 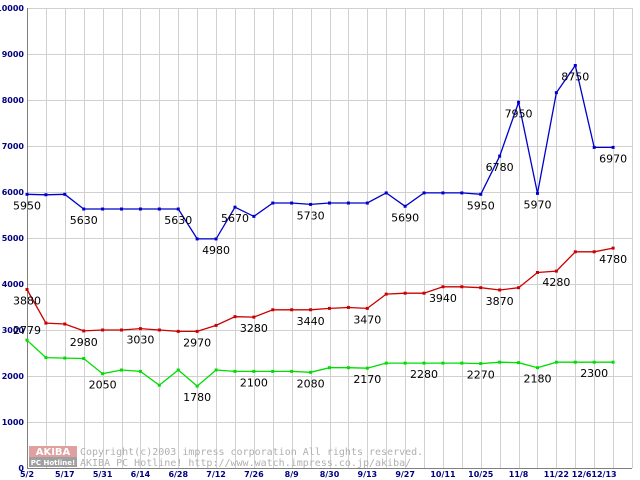 What do you see at coordinates (13, 192) in the screenshot?
I see `y-tick-label: 6000` at bounding box center [13, 192].